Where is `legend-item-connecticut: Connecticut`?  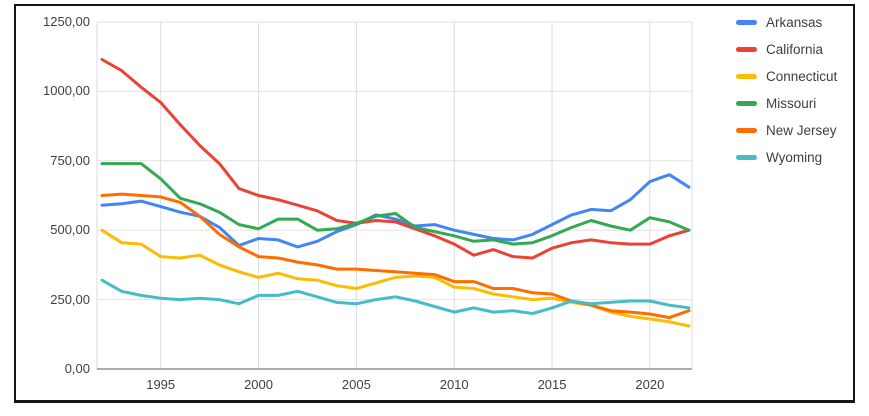
legend-item-connecticut: Connecticut is located at coordinates (786, 76).